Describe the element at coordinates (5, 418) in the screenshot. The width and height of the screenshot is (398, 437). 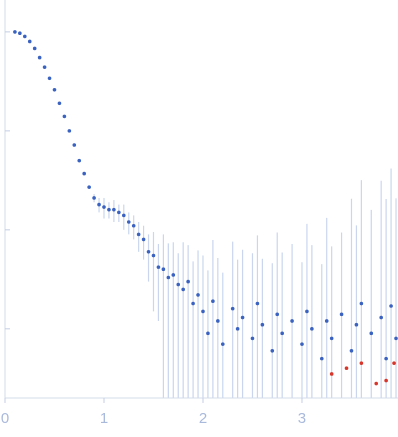
I see `x-tick-label: 0` at that location.